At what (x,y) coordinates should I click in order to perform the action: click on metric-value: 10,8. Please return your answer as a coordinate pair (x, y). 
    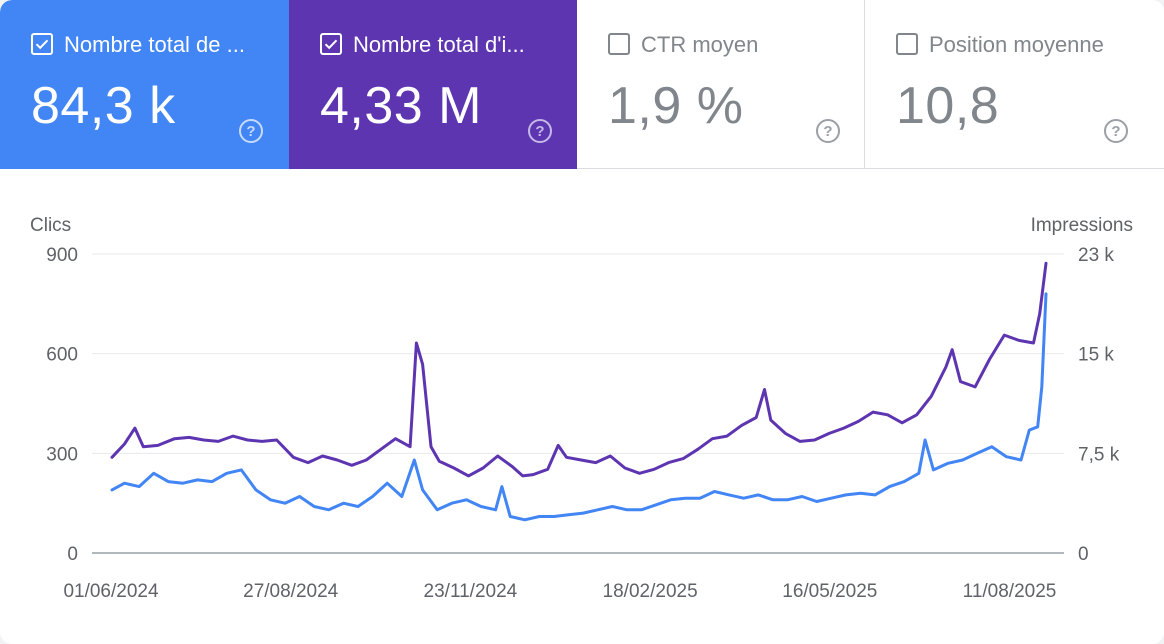
    Looking at the image, I should click on (948, 106).